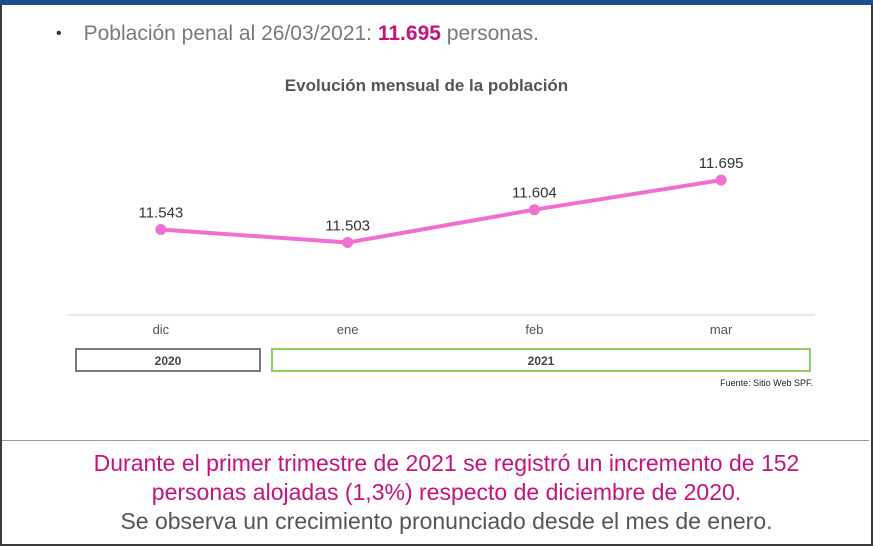  I want to click on year-group-2021: 2021, so click(541, 360).